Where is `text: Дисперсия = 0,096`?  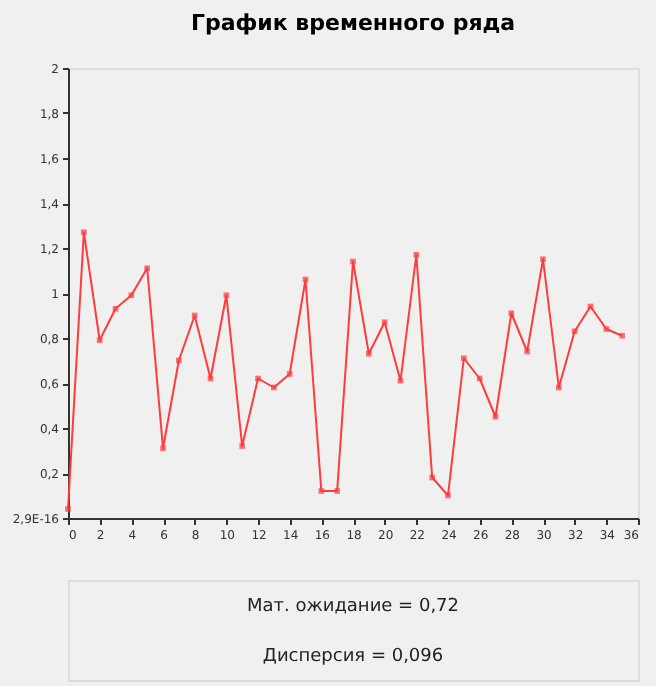
text: Дисперсия = 0,096 is located at coordinates (353, 657).